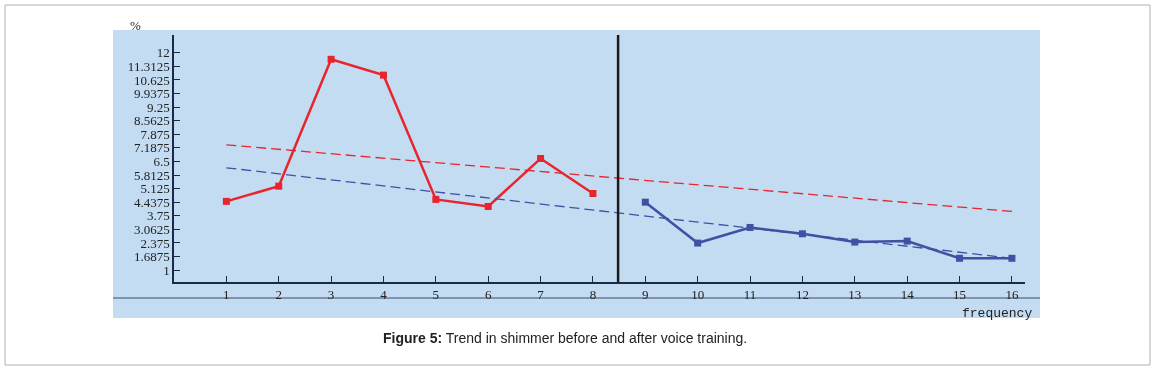  Describe the element at coordinates (161, 162) in the screenshot. I see `y-tick-label: 6.5` at that location.